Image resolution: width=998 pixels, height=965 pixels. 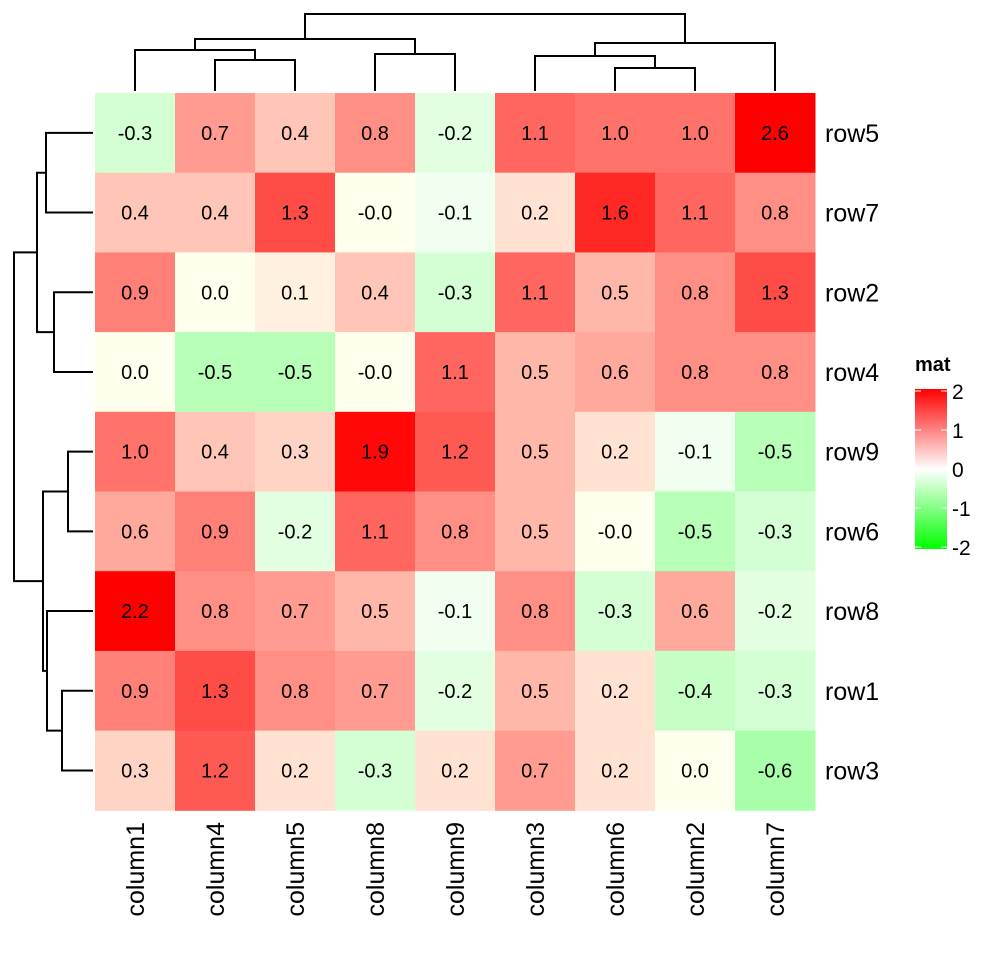 What do you see at coordinates (215, 532) in the screenshot?
I see `cell-label: 0.9` at bounding box center [215, 532].